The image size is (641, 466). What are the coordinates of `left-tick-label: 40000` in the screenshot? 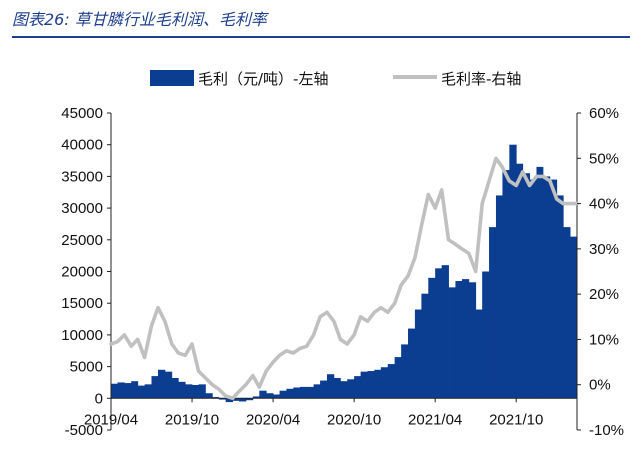 It's located at (82, 145).